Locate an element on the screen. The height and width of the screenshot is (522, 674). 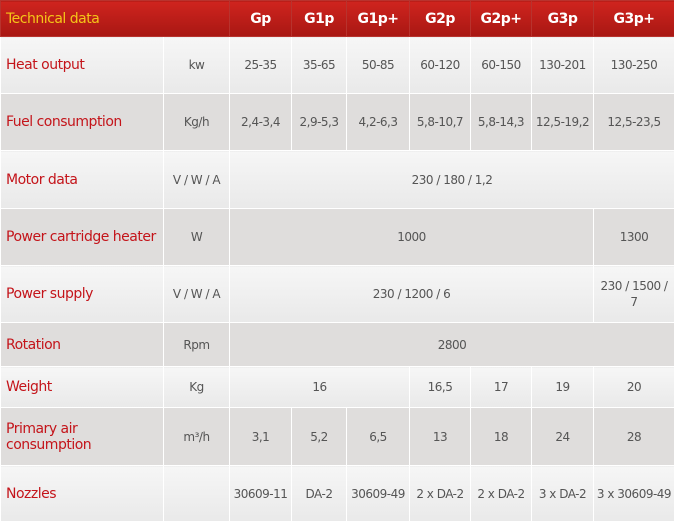
model-header: G3p+ is located at coordinates (634, 19).